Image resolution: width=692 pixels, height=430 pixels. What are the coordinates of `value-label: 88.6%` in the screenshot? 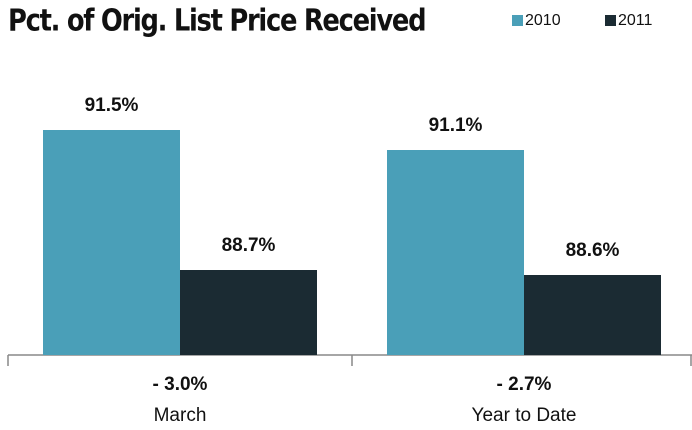 It's located at (593, 250).